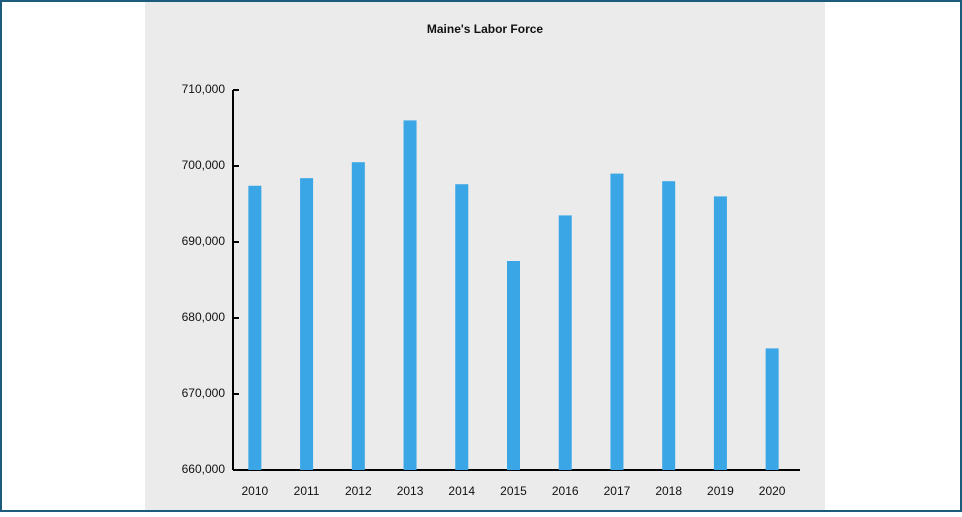  I want to click on y-tick-label: 690,000, so click(204, 241).